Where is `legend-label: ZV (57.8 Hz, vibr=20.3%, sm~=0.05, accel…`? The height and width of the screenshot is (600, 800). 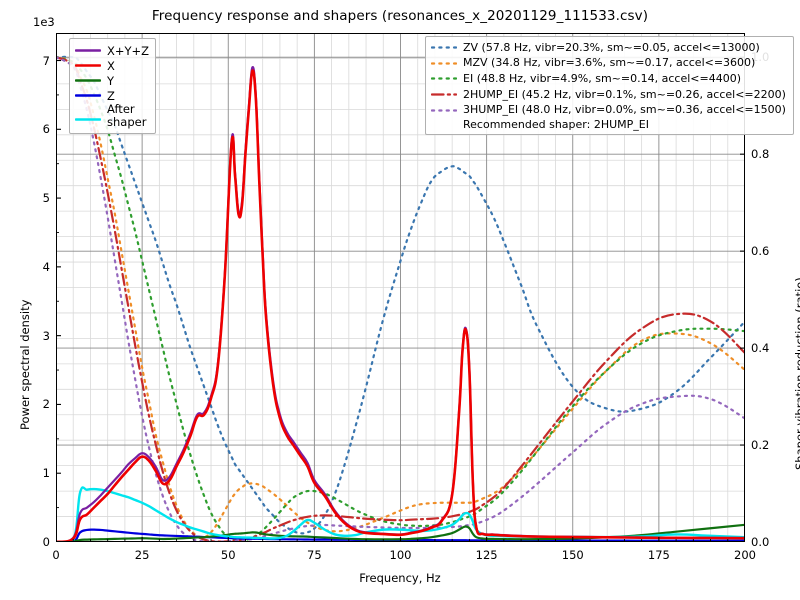 legend-label: ZV (57.8 Hz, vibr=20.3%, sm~=0.05, accel… is located at coordinates (611, 47).